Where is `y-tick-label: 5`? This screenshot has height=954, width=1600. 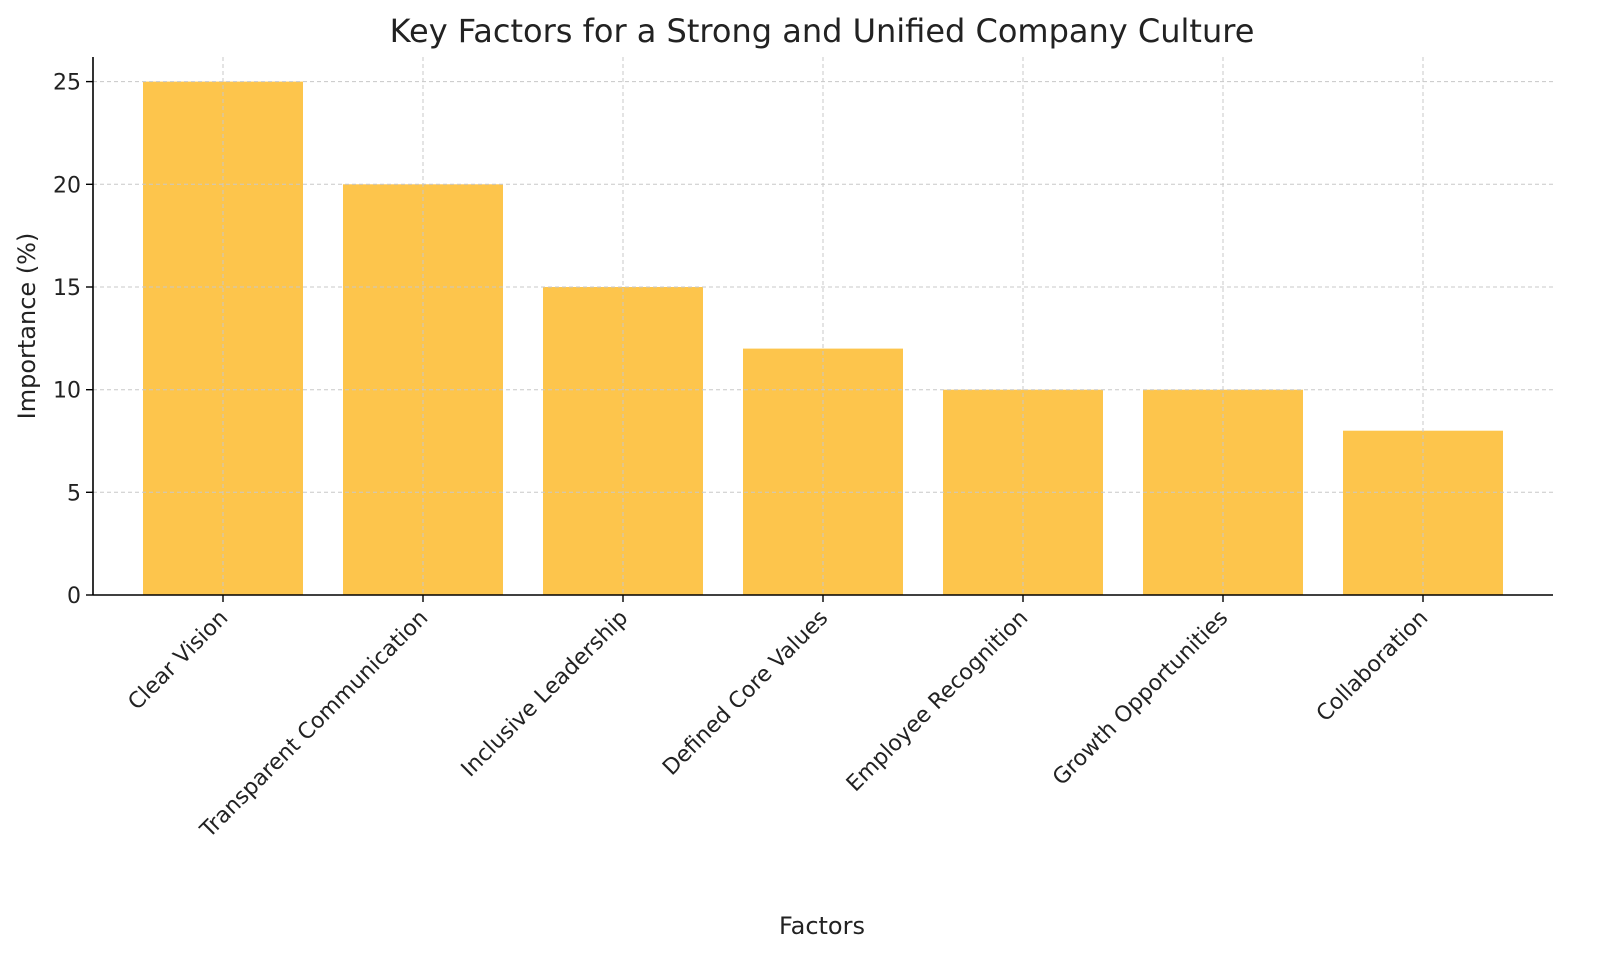 y-tick-label: 5 is located at coordinates (74, 493).